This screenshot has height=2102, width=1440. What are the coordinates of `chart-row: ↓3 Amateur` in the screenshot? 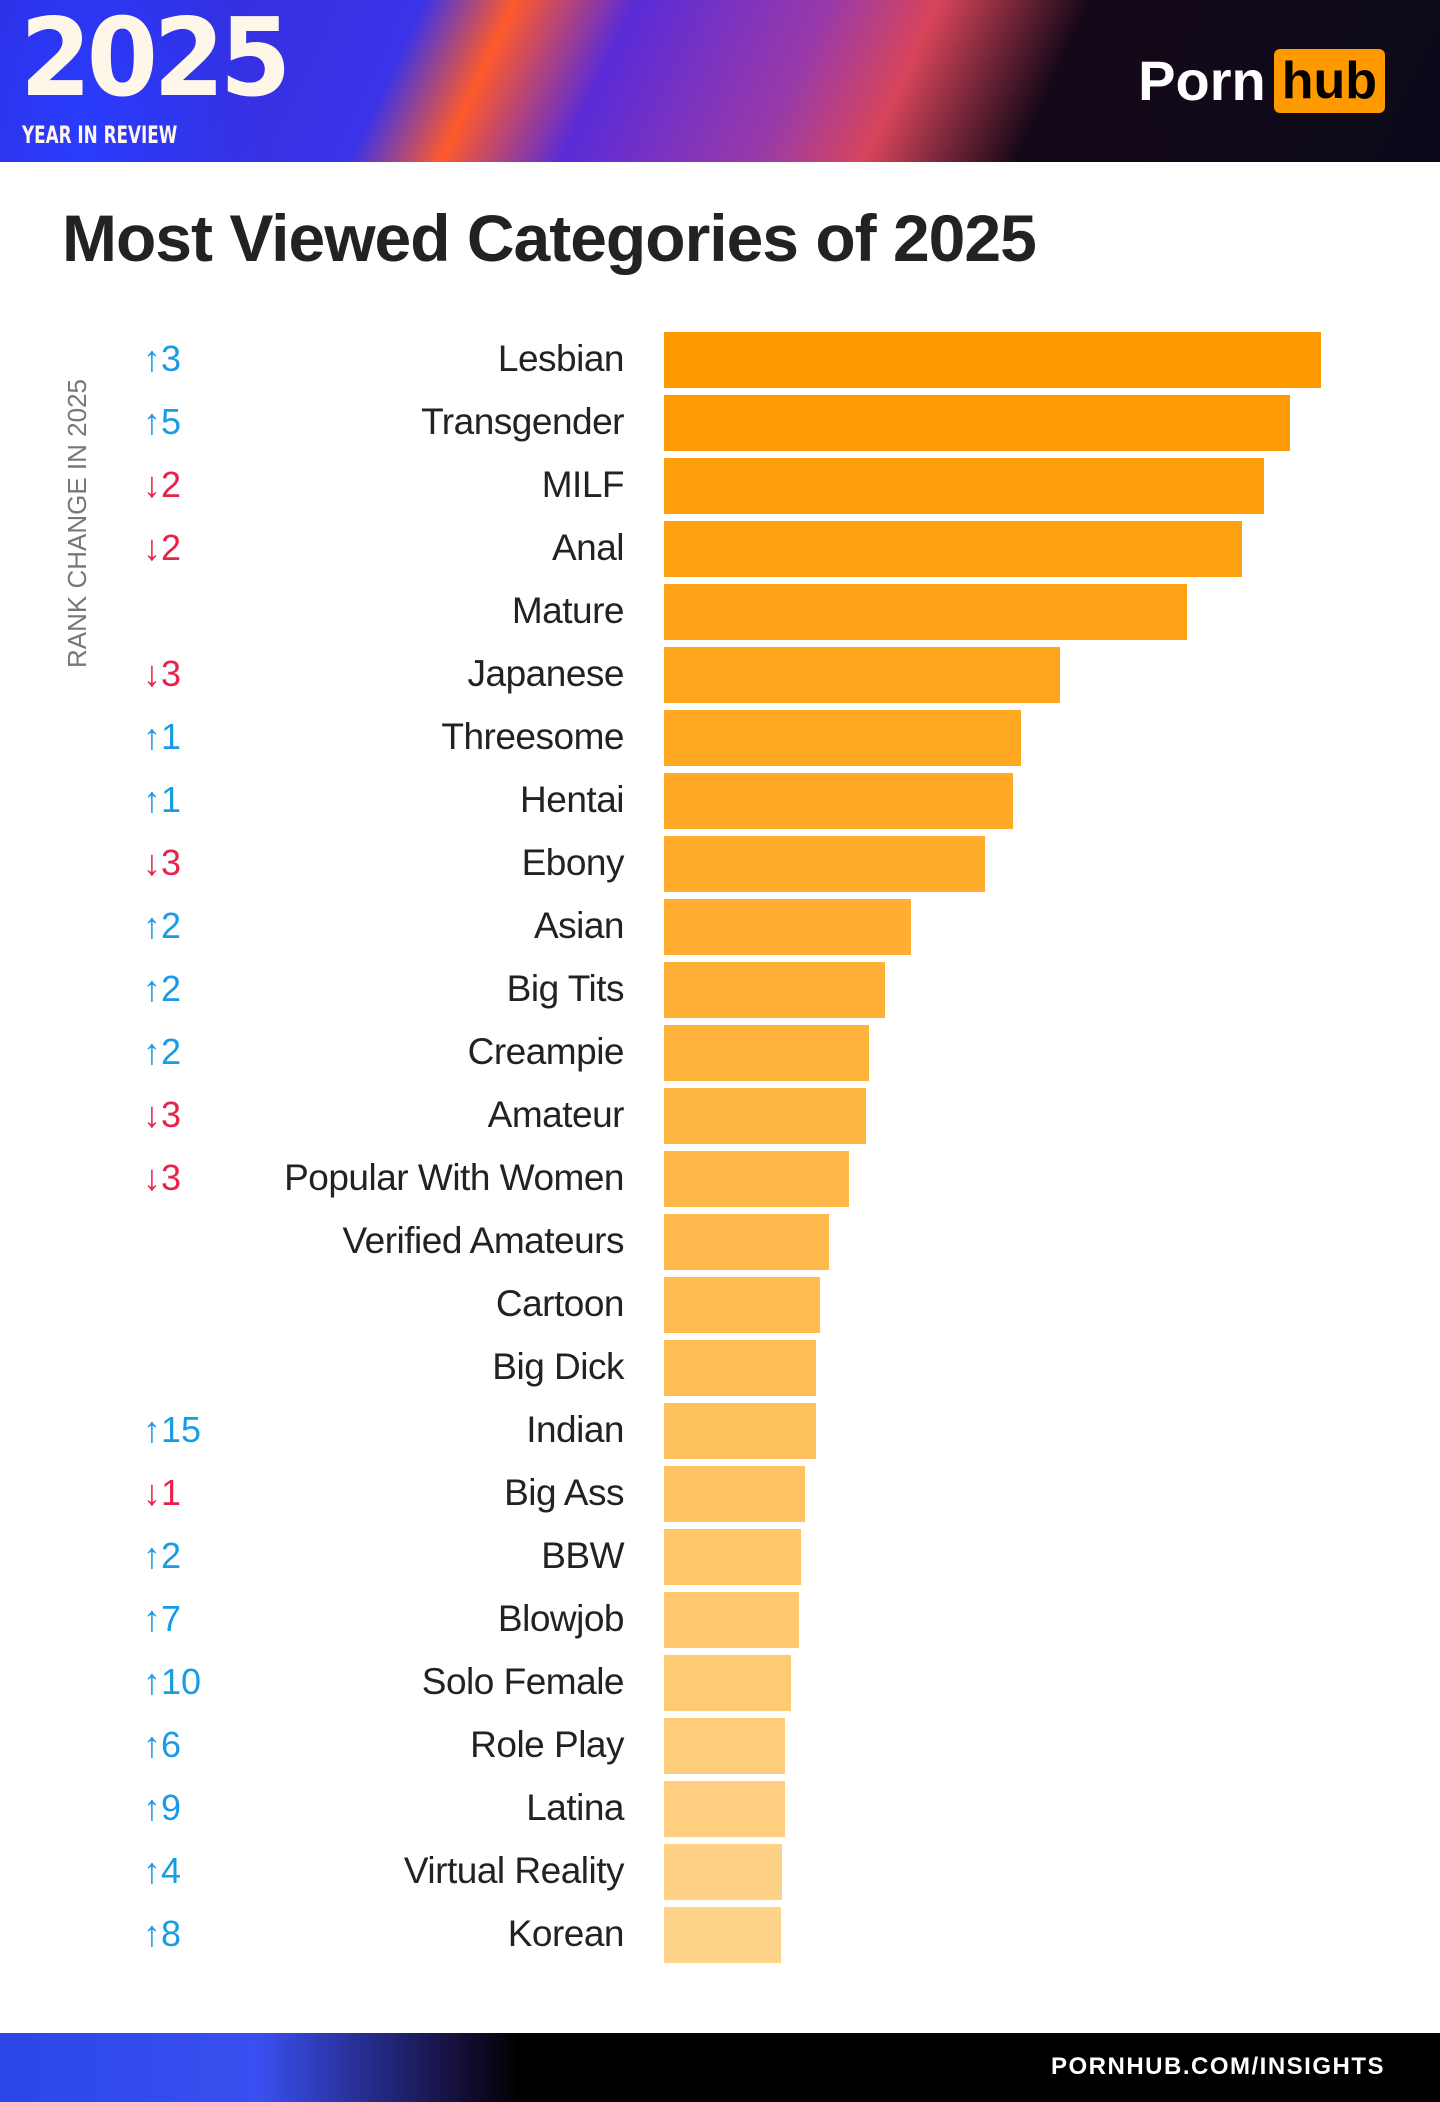 It's located at (720, 1119).